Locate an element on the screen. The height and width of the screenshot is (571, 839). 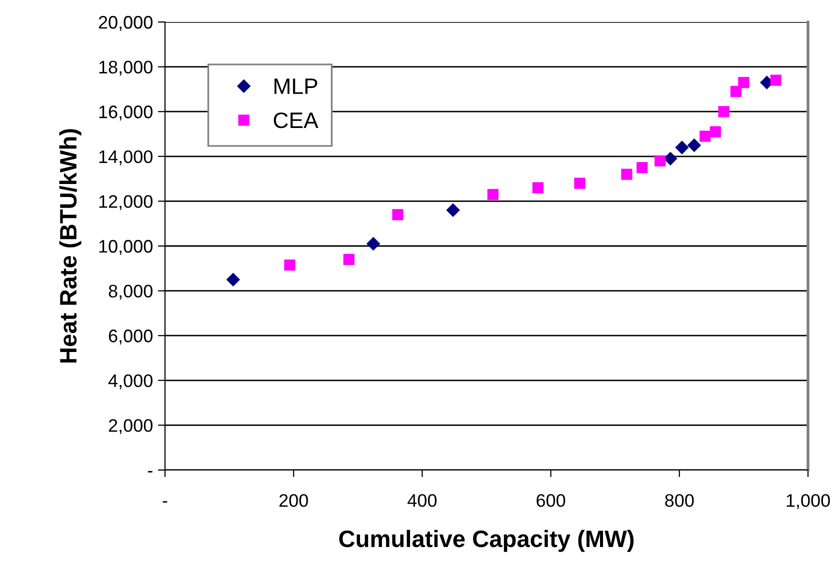
legend-label: CEA is located at coordinates (296, 120).